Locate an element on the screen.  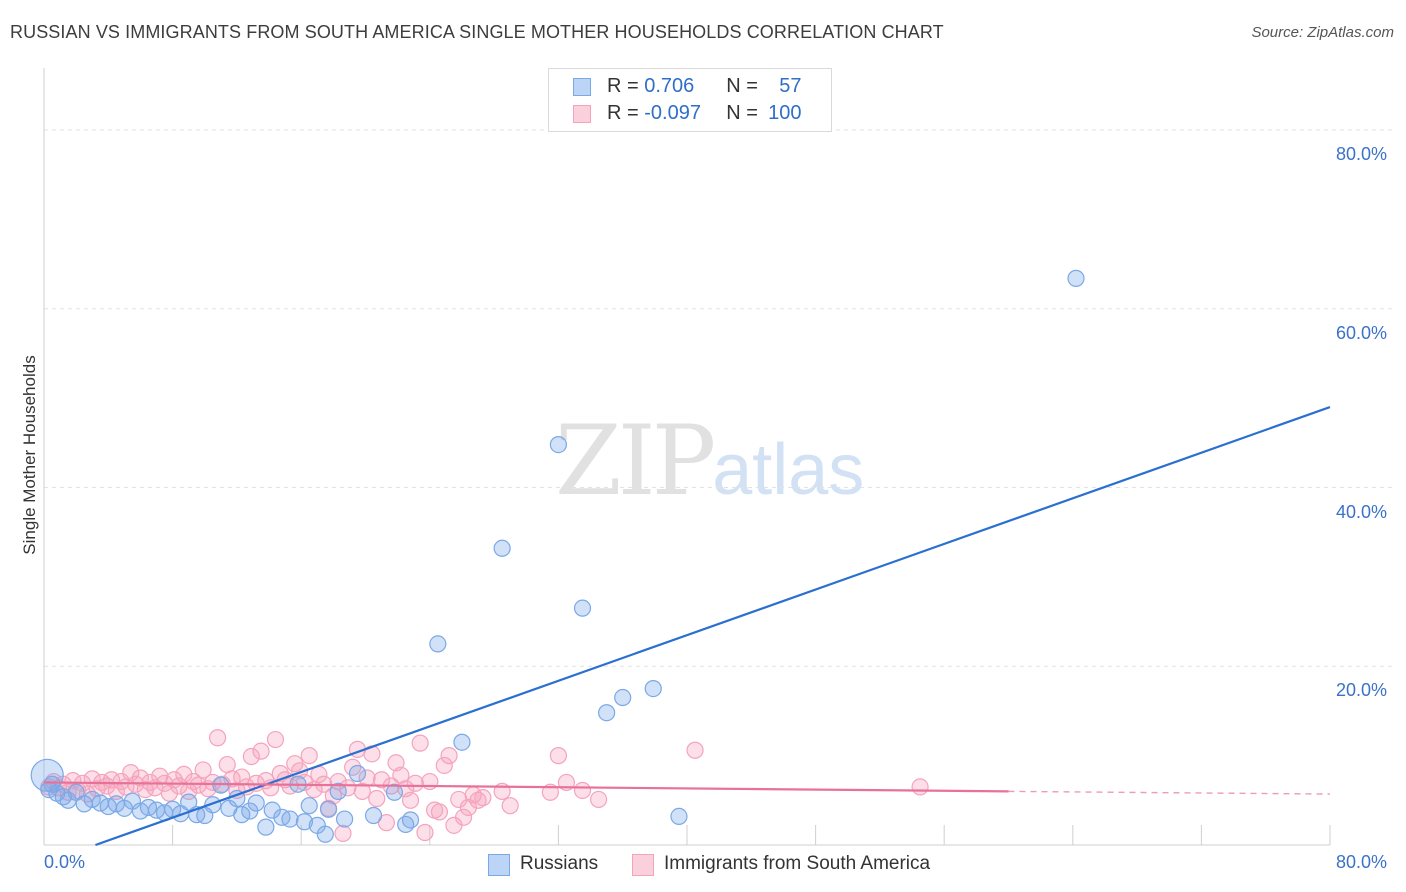
bottom-legend-swatch-blue is located at coordinates (499, 865).